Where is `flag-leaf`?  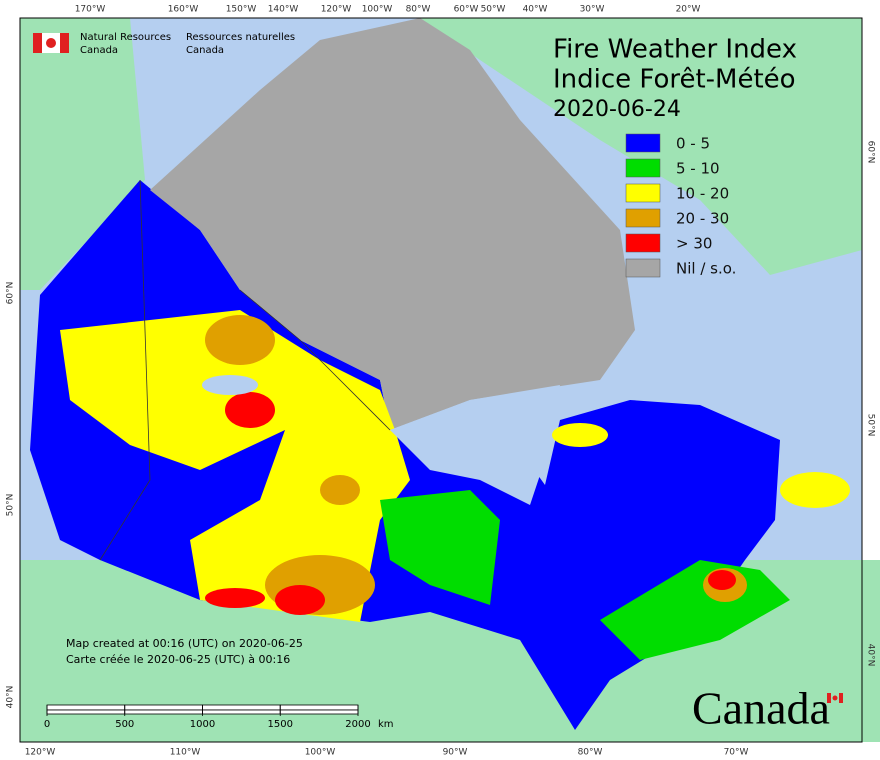
flag-leaf is located at coordinates (51, 43).